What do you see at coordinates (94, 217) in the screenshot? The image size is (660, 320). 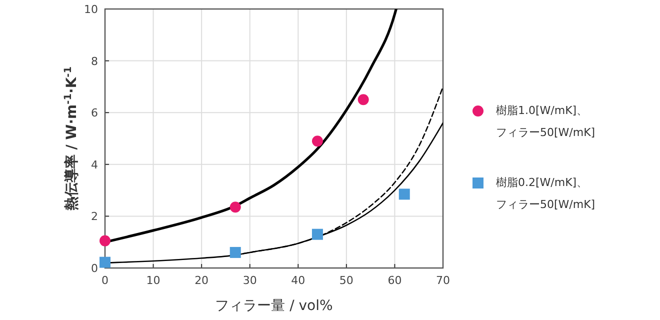 I see `y-tick-label: 2` at bounding box center [94, 217].